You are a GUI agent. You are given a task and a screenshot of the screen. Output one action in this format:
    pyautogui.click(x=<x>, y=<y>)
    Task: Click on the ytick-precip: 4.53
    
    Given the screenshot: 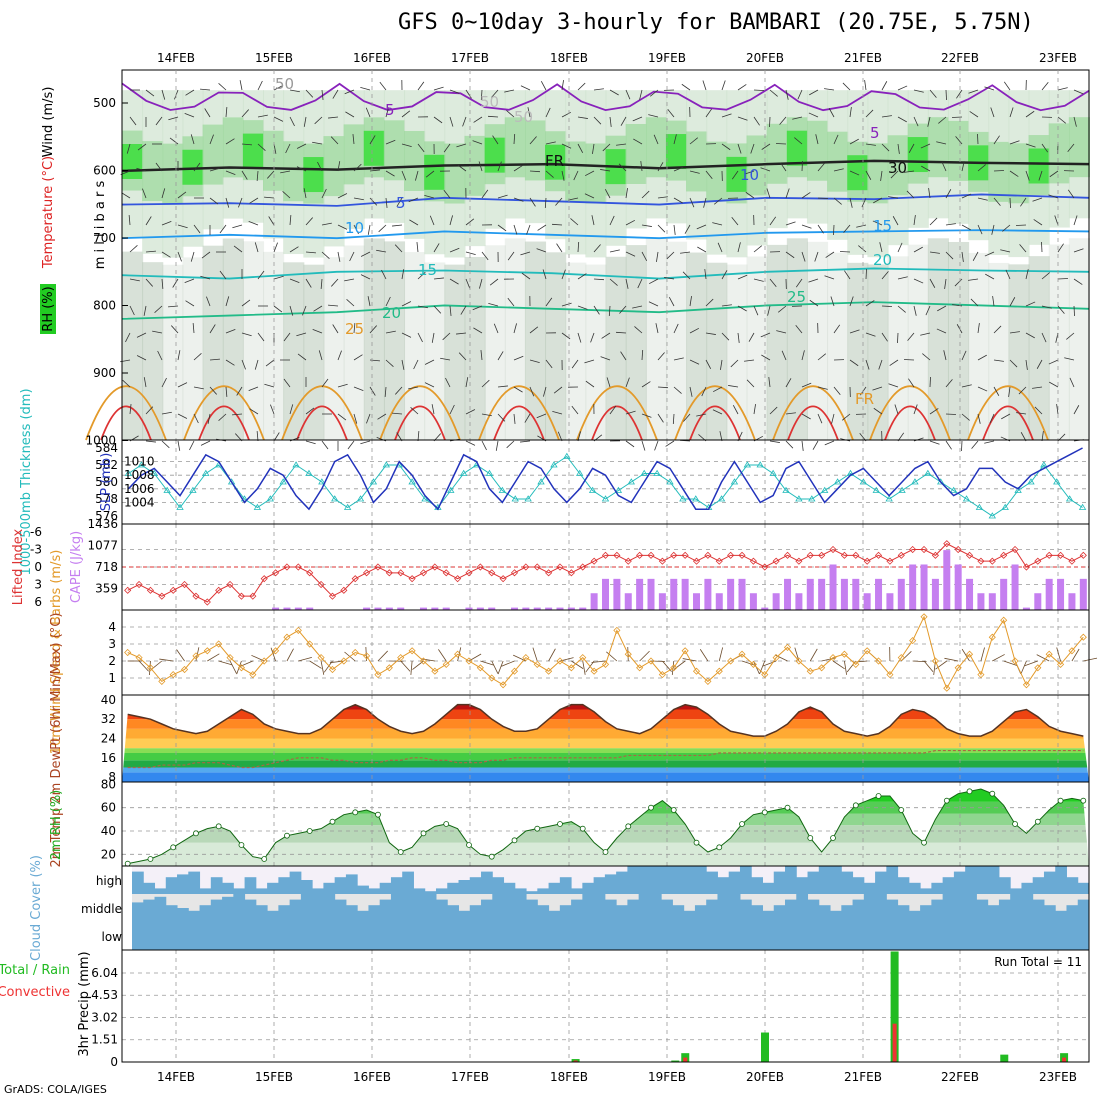 What is the action you would take?
    pyautogui.click(x=104, y=995)
    